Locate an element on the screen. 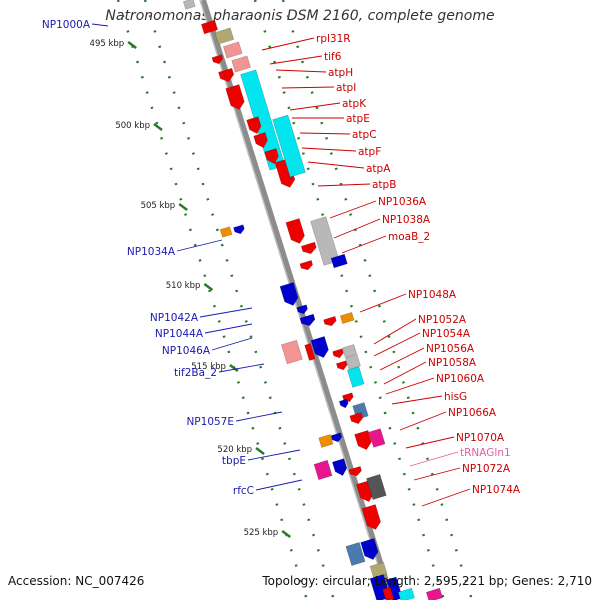 This screenshot has height=600, width=600. gene-label-atpE: atpE is located at coordinates (358, 119).